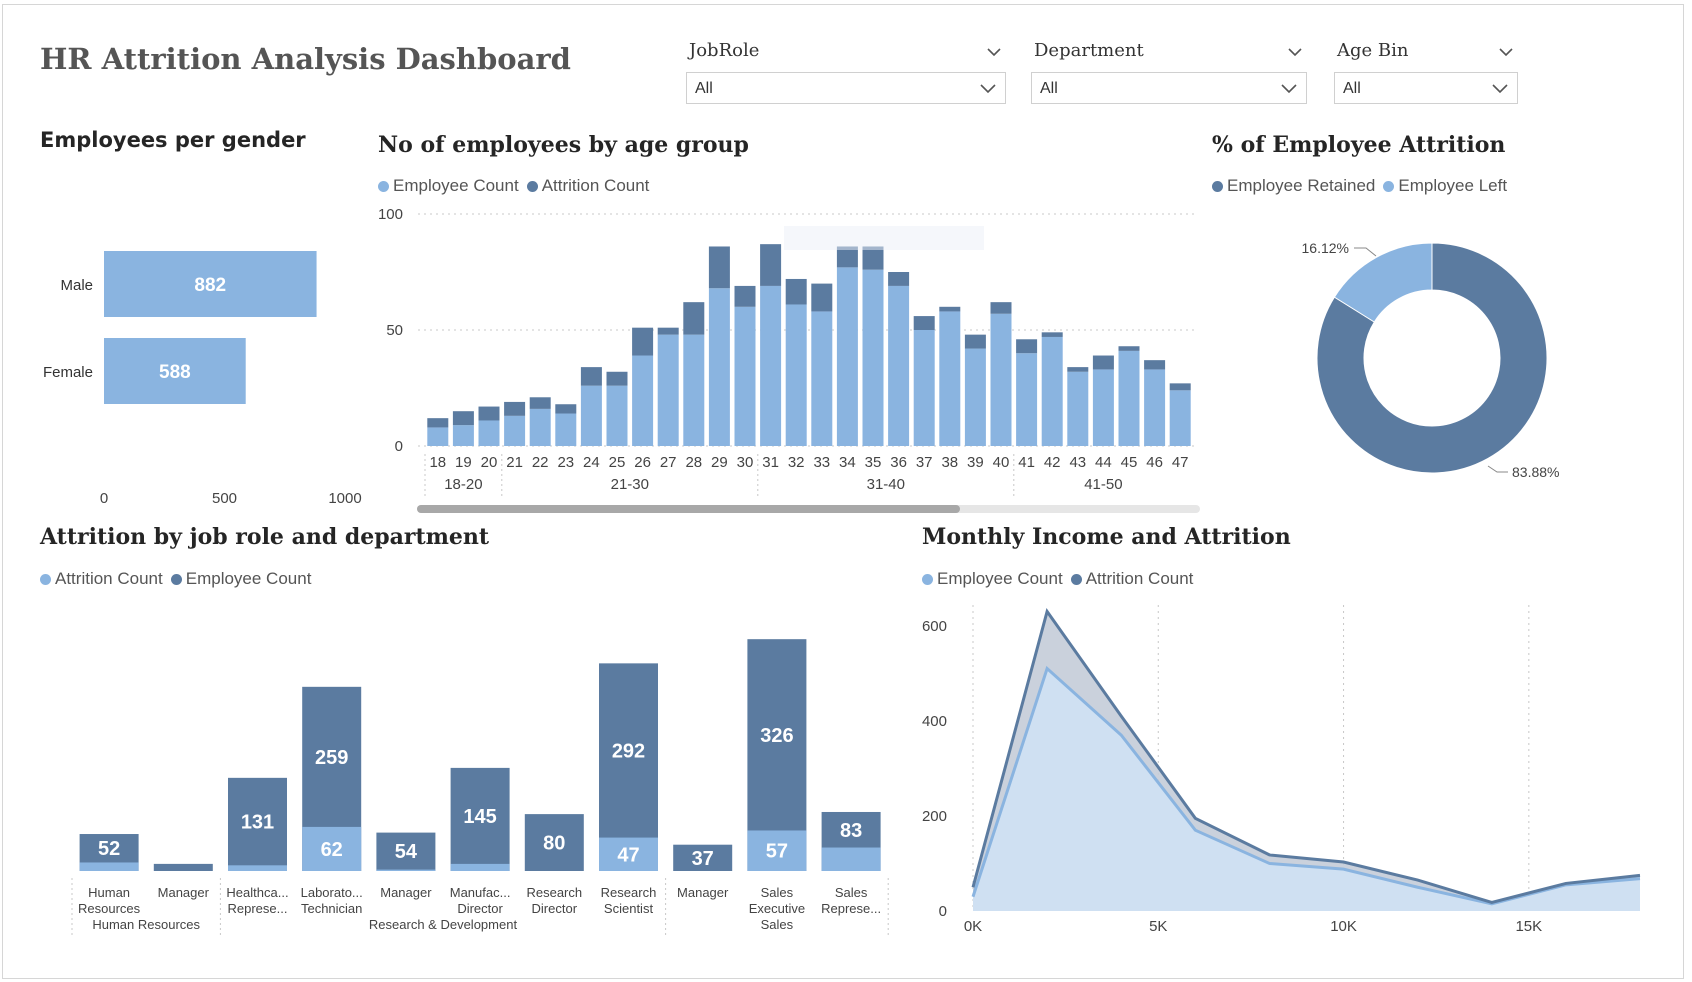 The image size is (1692, 982). What do you see at coordinates (248, 578) in the screenshot?
I see `legend-label: Employee Count` at bounding box center [248, 578].